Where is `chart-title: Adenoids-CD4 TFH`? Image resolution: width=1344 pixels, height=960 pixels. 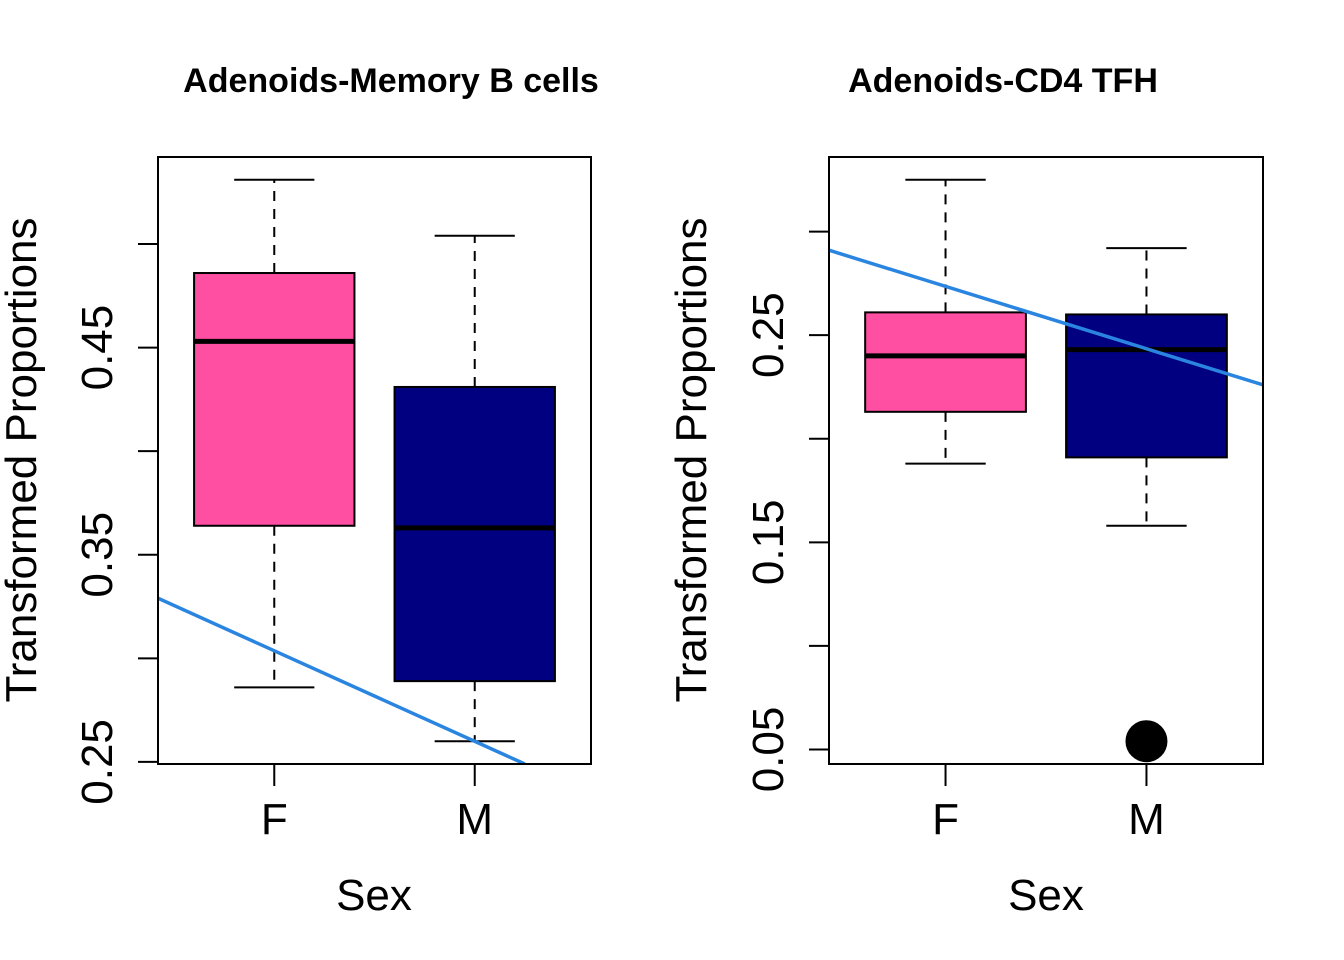 chart-title: Adenoids-CD4 TFH is located at coordinates (1003, 81).